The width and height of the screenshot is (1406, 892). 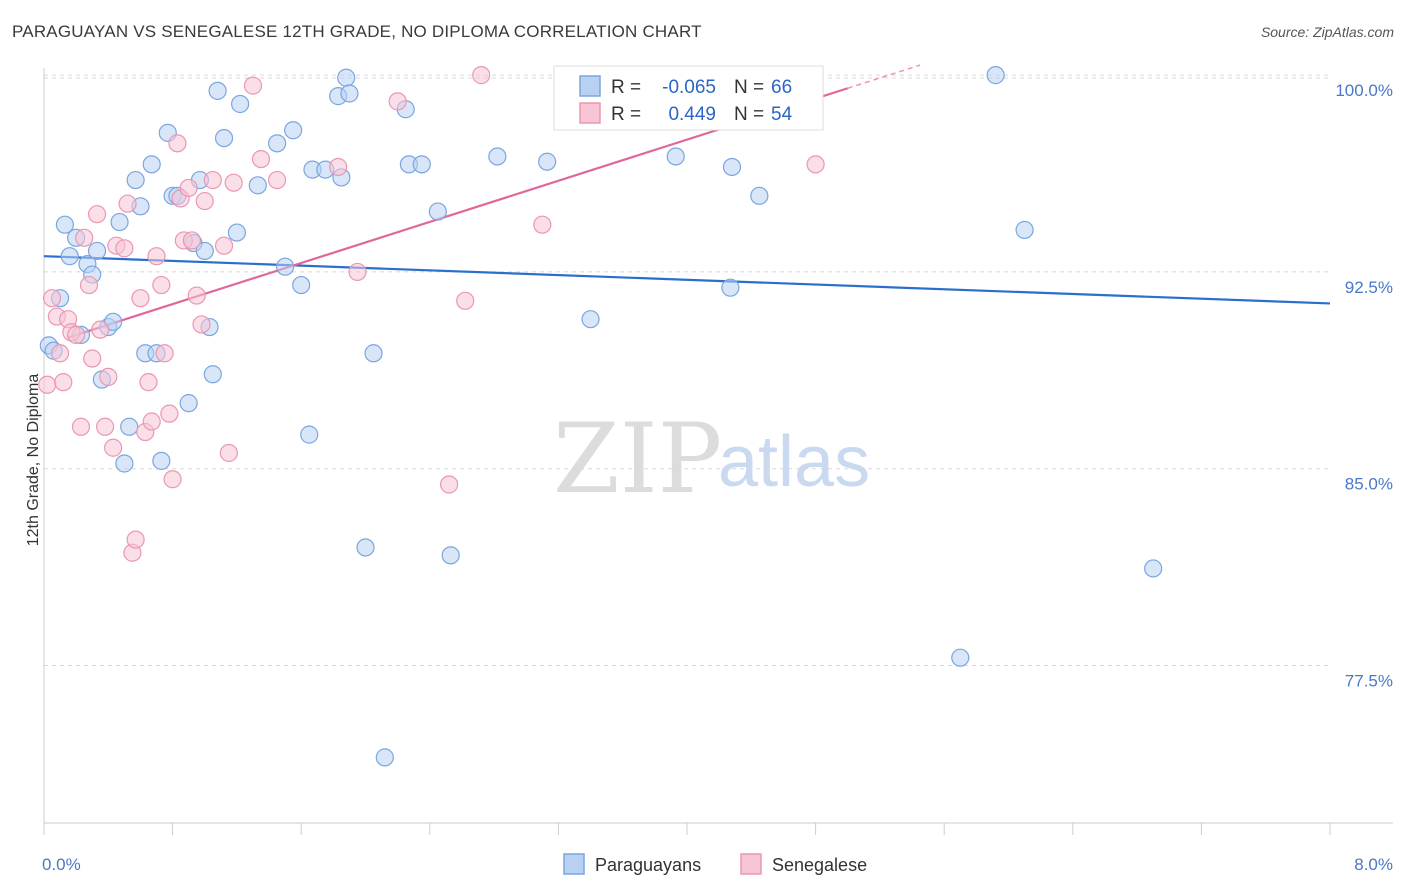 What do you see at coordinates (689, 87) in the screenshot?
I see `stats-r-value-1: -0.065` at bounding box center [689, 87].